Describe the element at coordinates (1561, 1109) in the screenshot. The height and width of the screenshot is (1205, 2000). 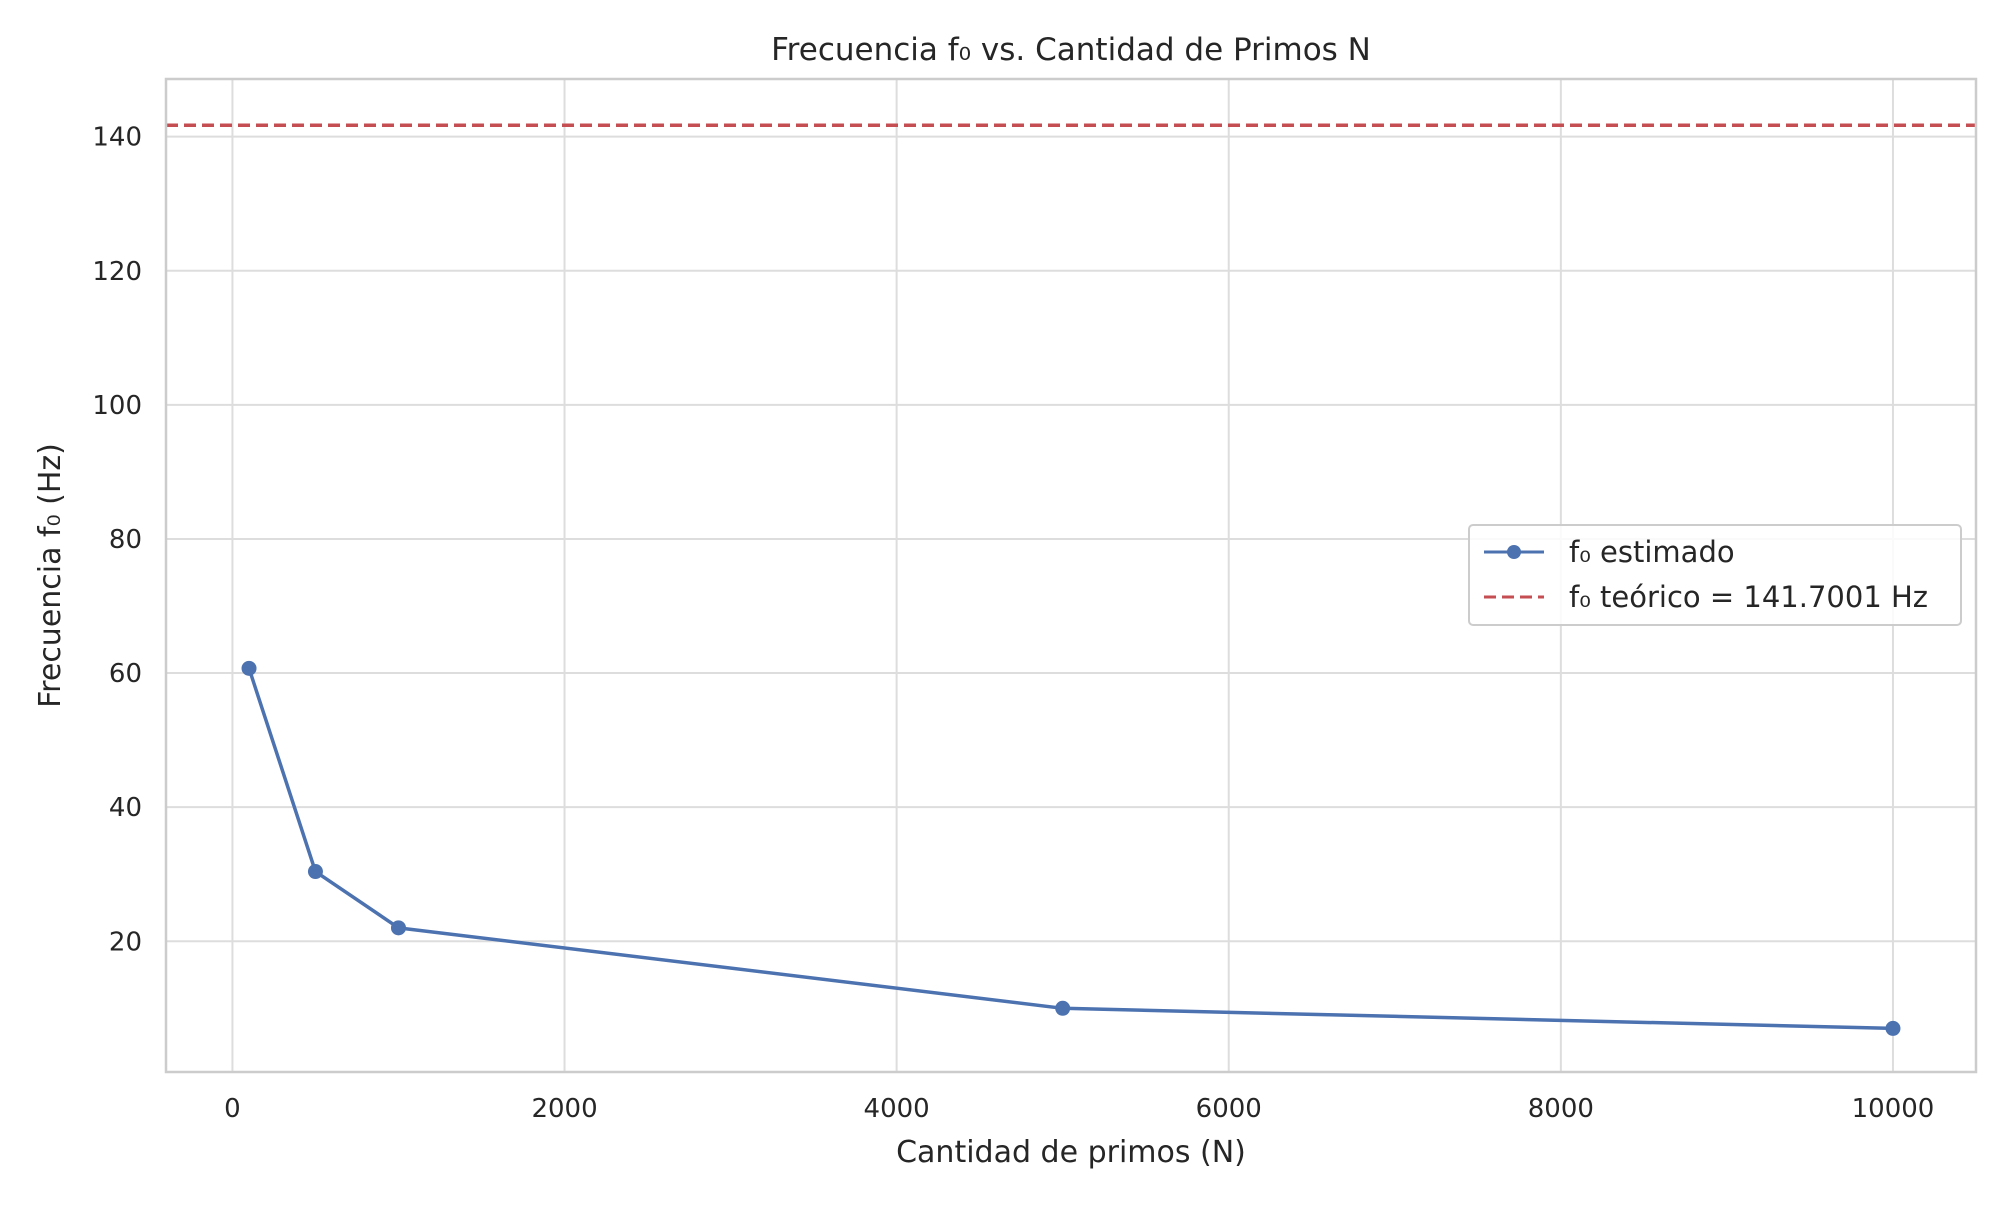
I see `x-tick-label: 8000` at that location.